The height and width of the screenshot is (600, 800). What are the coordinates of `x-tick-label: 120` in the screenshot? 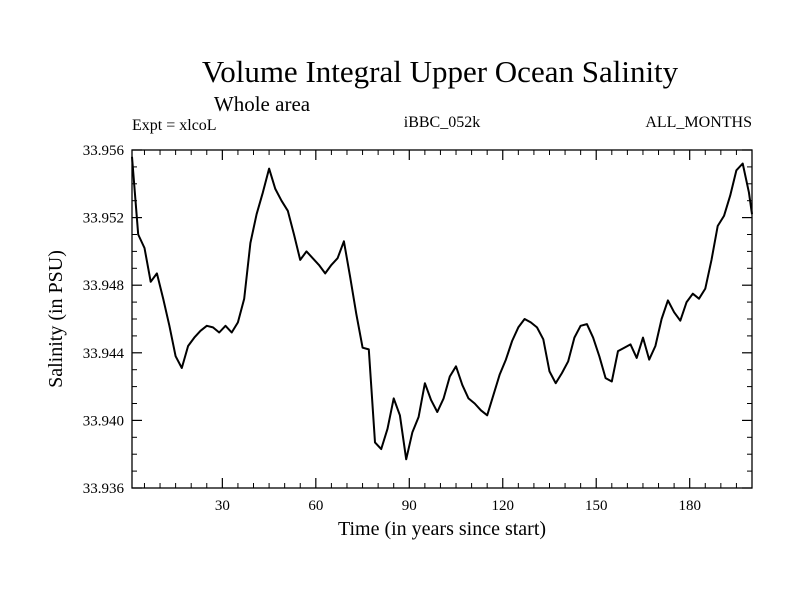 It's located at (503, 506).